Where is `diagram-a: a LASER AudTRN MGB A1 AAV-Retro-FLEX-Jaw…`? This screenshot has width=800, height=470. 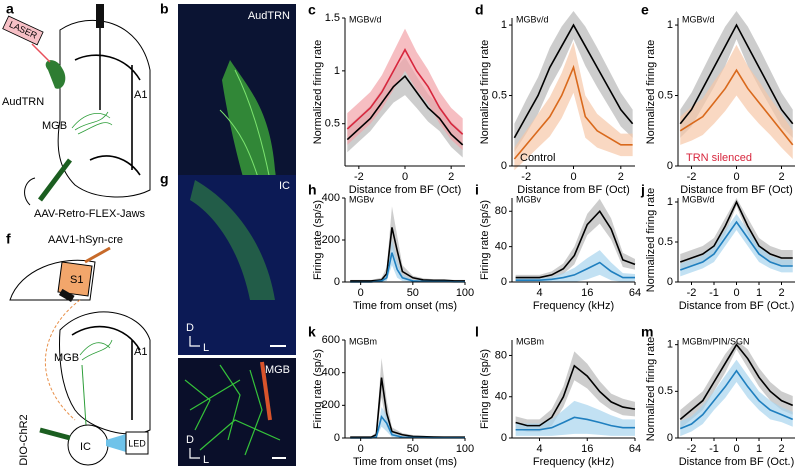
diagram-a: a LASER AudTRN MGB A1 AAV-Retro-FLEX-Jaw… is located at coordinates (76, 110).